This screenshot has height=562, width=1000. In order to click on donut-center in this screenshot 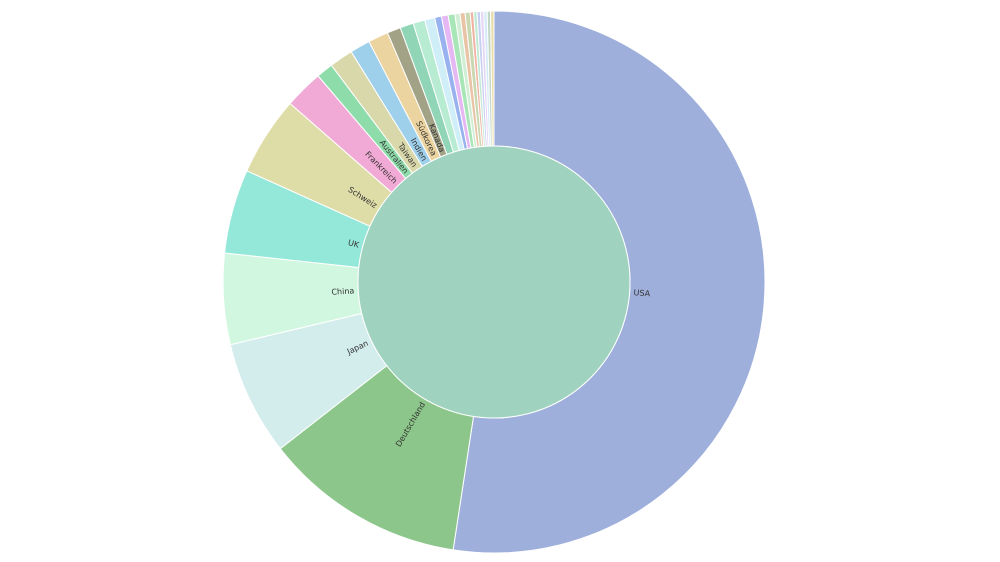, I will do `click(494, 282)`.